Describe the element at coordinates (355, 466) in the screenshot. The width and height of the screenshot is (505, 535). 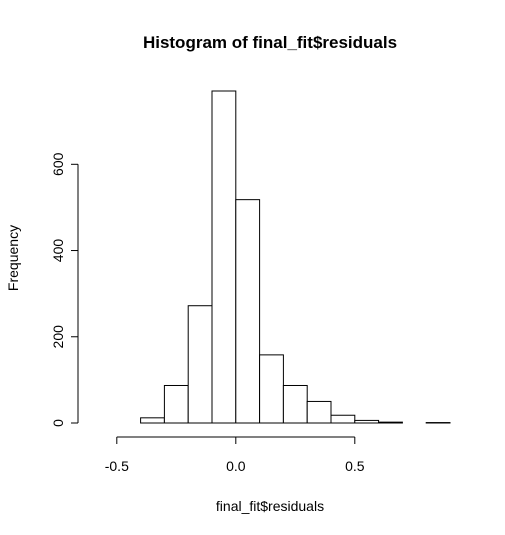
I see `x-tick-label: 0.5` at that location.